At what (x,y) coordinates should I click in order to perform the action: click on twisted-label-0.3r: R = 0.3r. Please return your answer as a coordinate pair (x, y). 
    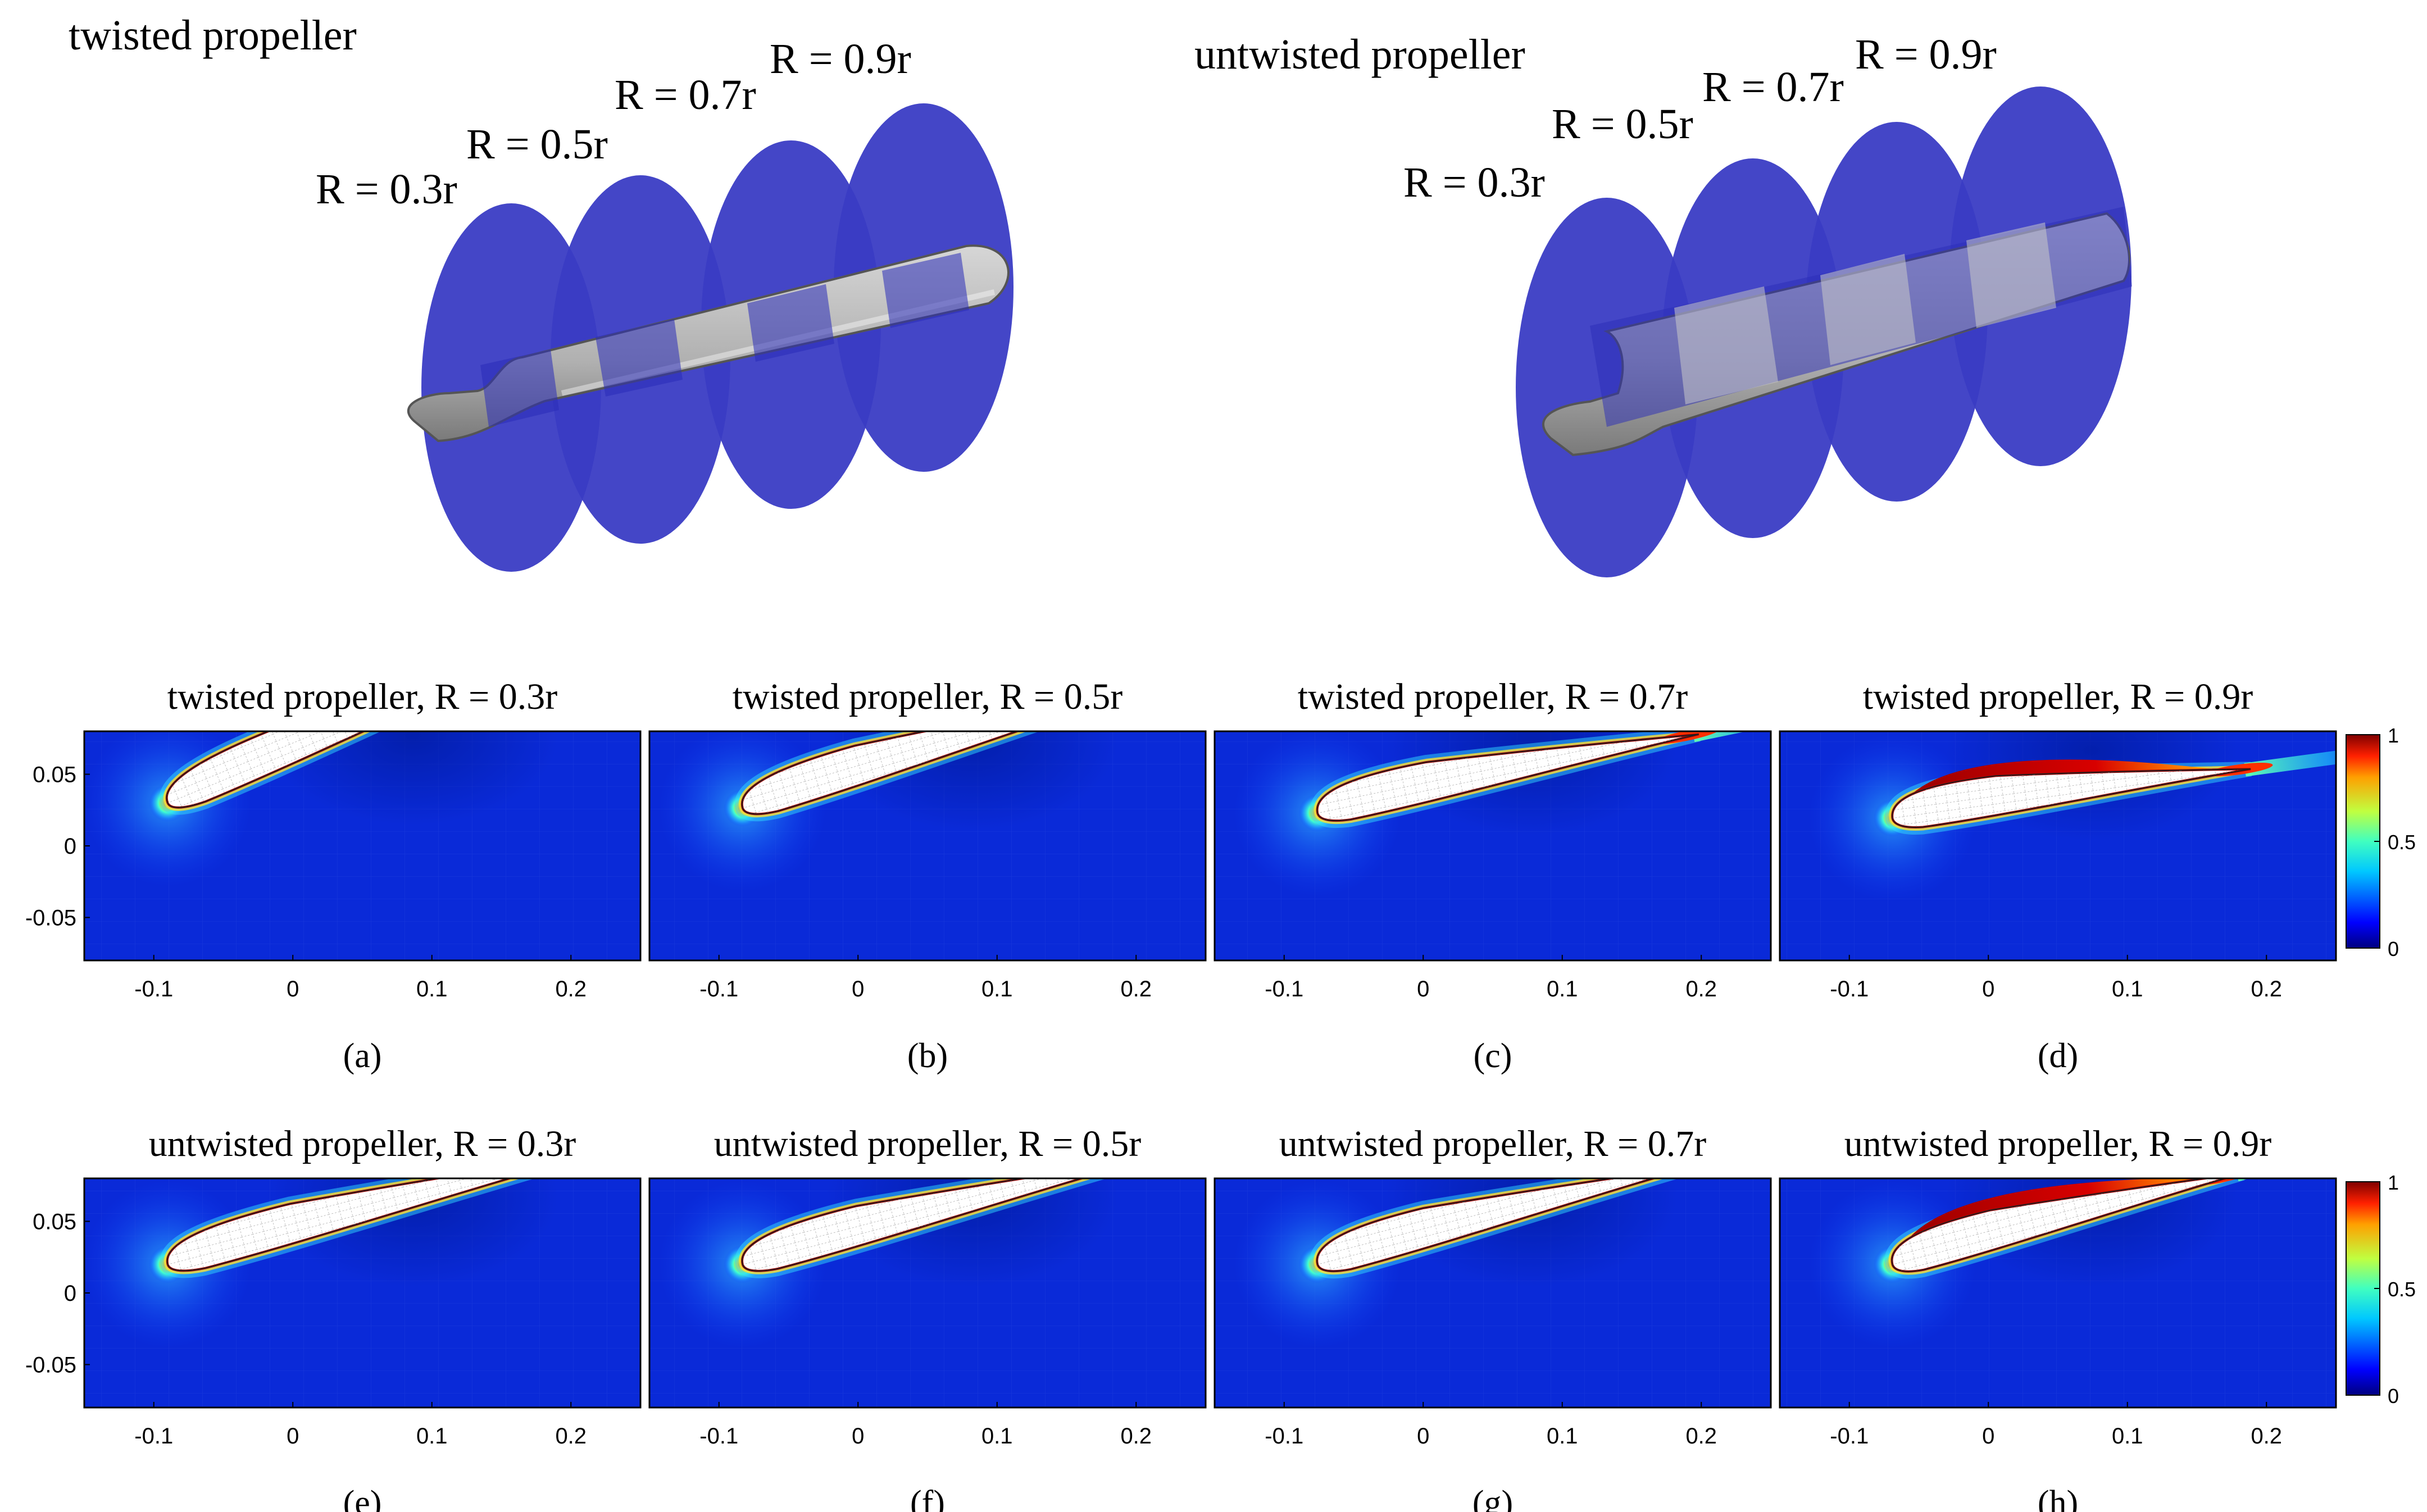
    Looking at the image, I should click on (387, 189).